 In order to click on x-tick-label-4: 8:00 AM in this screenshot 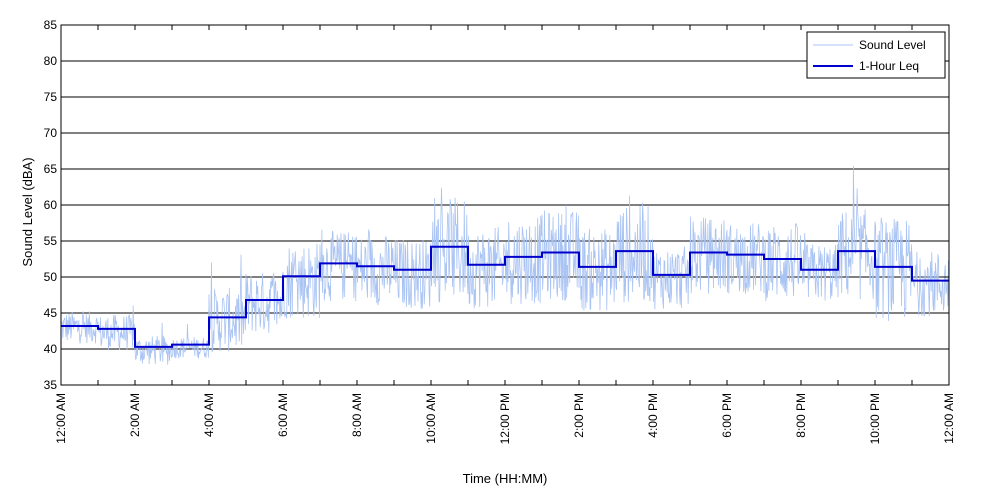, I will do `click(357, 415)`.